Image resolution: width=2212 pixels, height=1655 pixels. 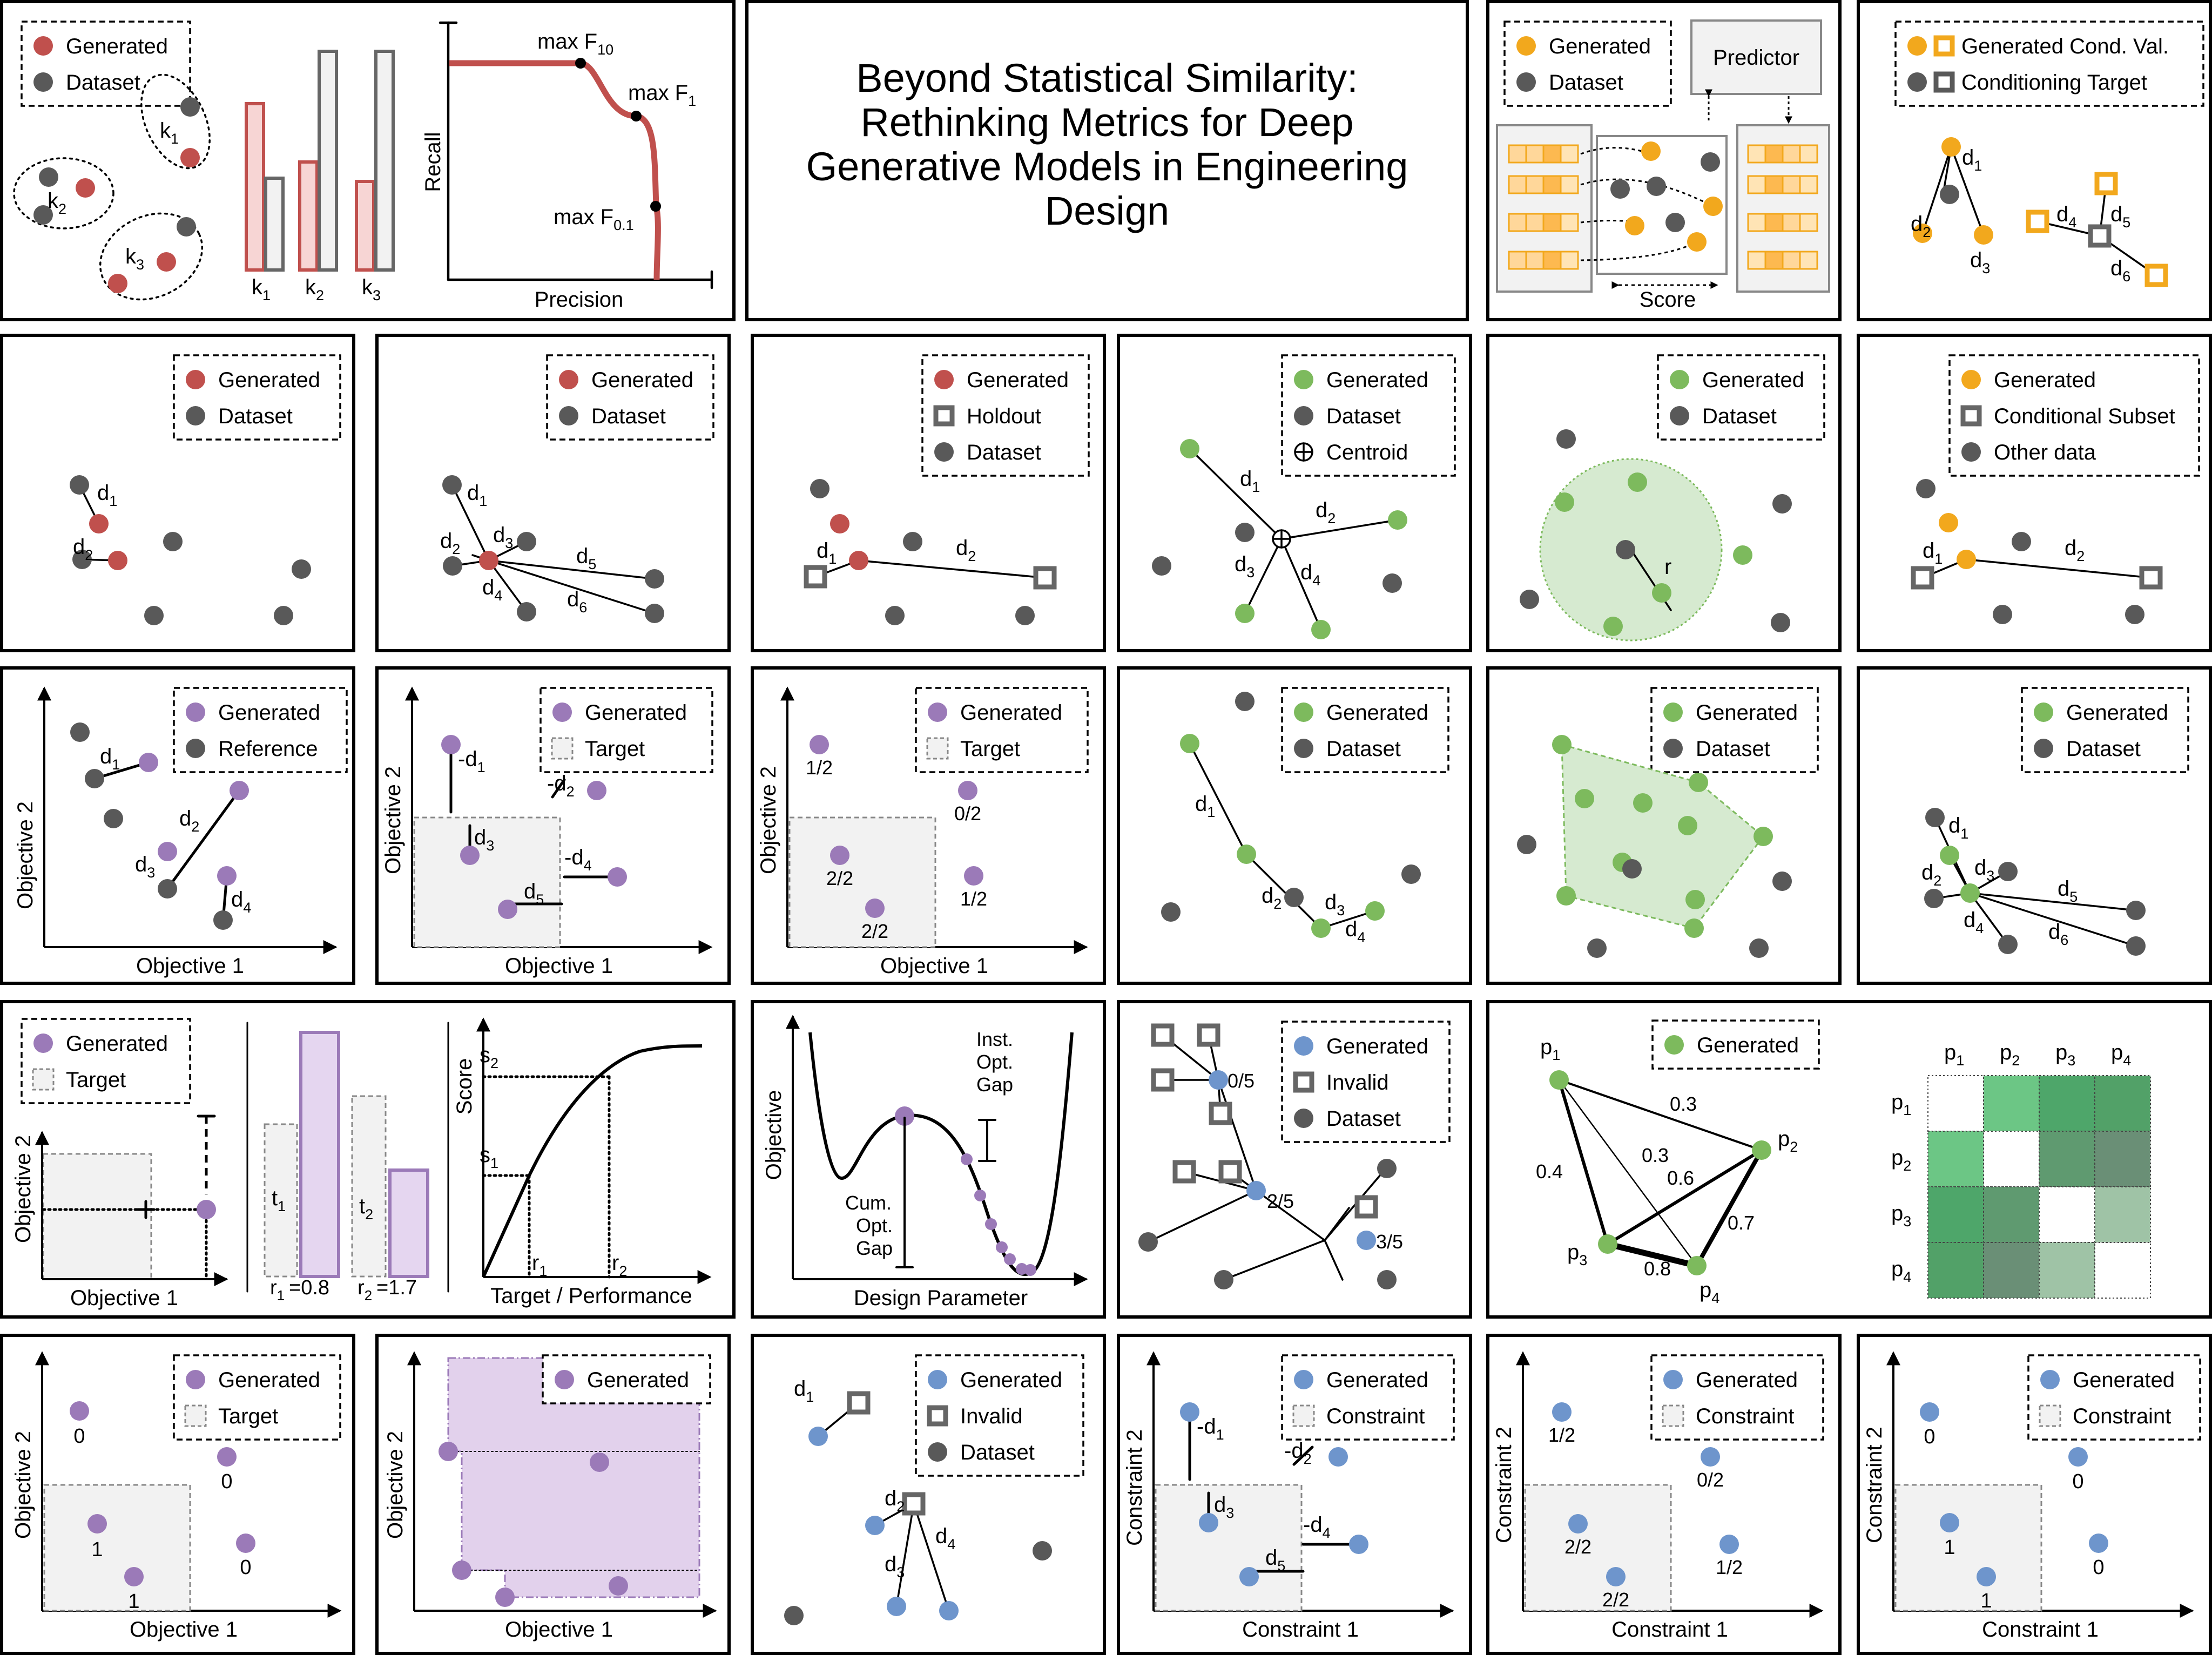 I want to click on invalid-fraction-label: 3/5, so click(x=1389, y=1242).